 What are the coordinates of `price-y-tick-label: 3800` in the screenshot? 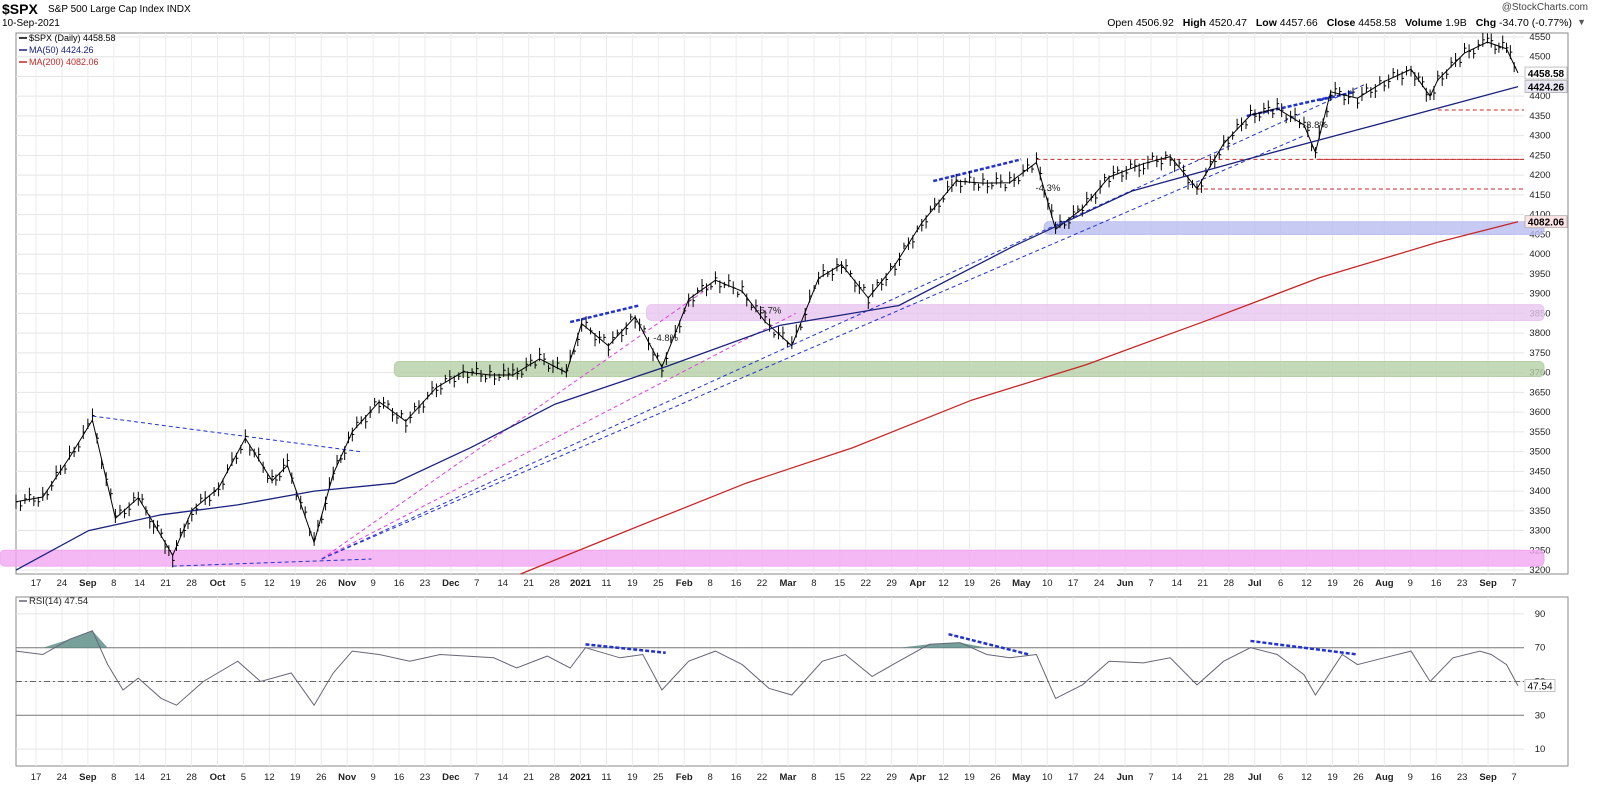 It's located at (1539, 333).